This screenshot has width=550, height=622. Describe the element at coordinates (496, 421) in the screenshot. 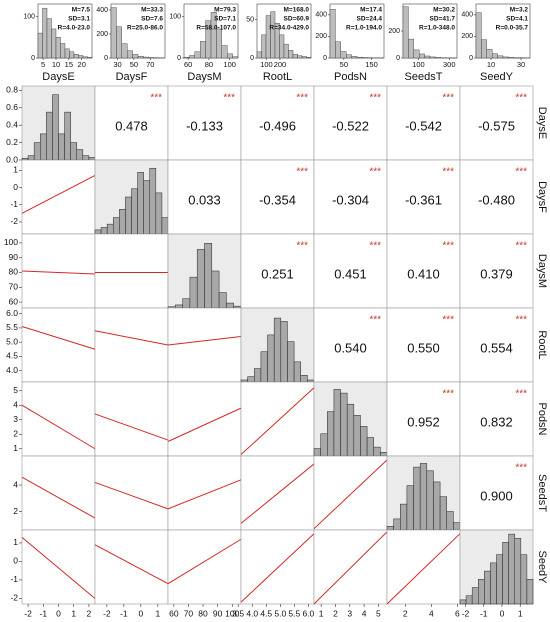

I see `correlation: 0.832` at that location.